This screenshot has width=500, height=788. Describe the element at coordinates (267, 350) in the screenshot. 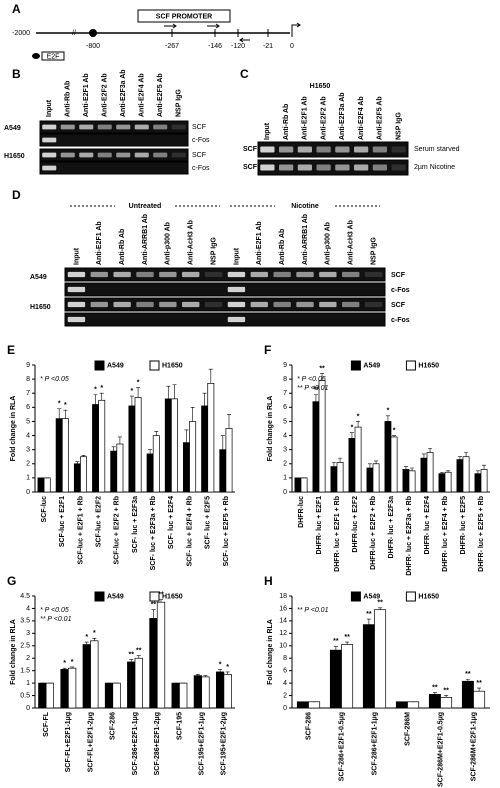

I see `panel-label: F` at that location.